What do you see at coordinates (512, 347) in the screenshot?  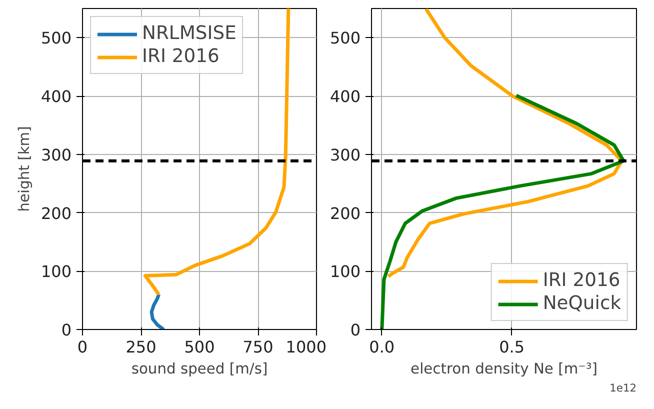 I see `x-tick-label: 0.5` at bounding box center [512, 347].